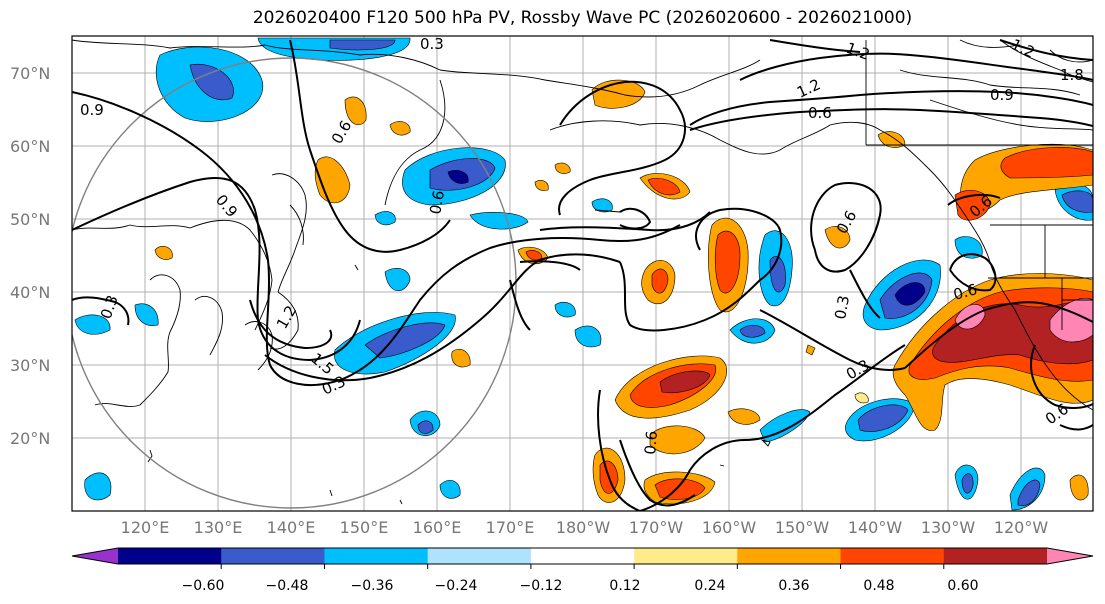 This screenshot has height=604, width=1105. Describe the element at coordinates (30, 365) in the screenshot. I see `lat-label: 30°N` at that location.